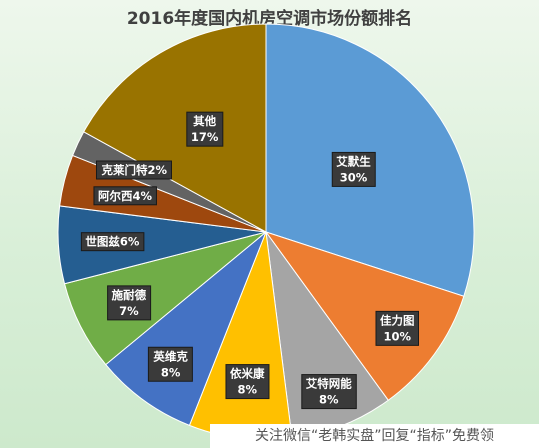 The width and height of the screenshot is (539, 448). What do you see at coordinates (129, 303) in the screenshot?
I see `data-label: 施耐德 7%` at bounding box center [129, 303].